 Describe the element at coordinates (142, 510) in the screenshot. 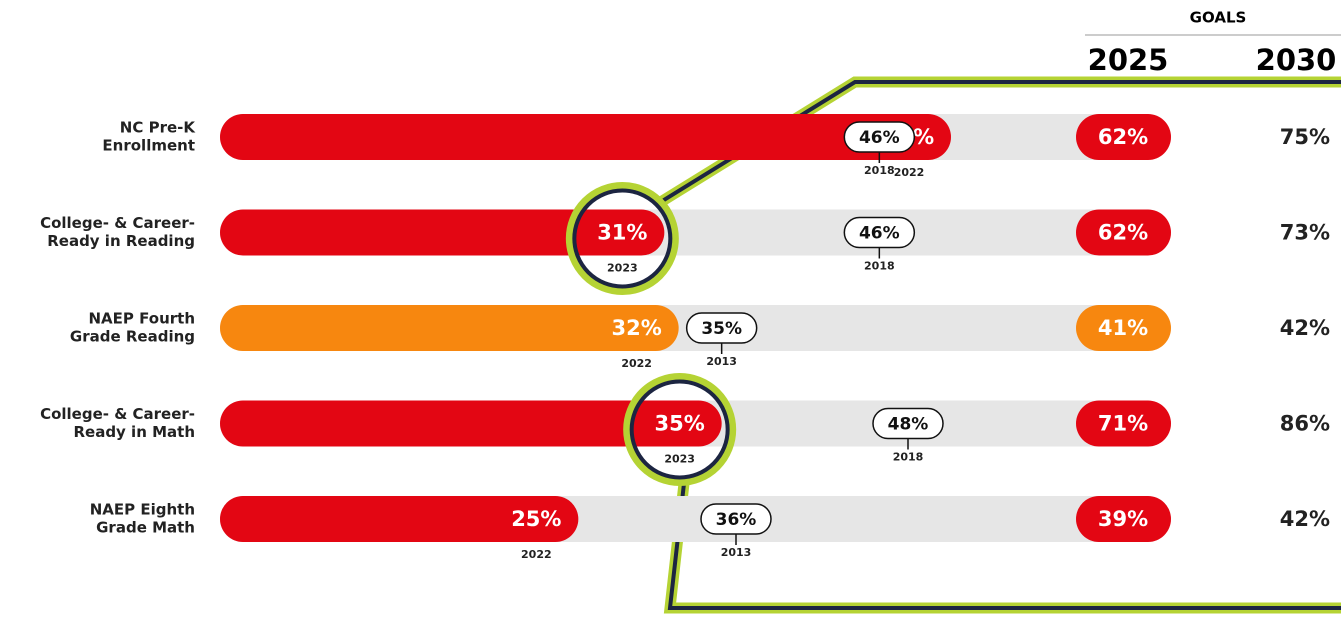

I see `row-label: NAEP Eighth` at that location.